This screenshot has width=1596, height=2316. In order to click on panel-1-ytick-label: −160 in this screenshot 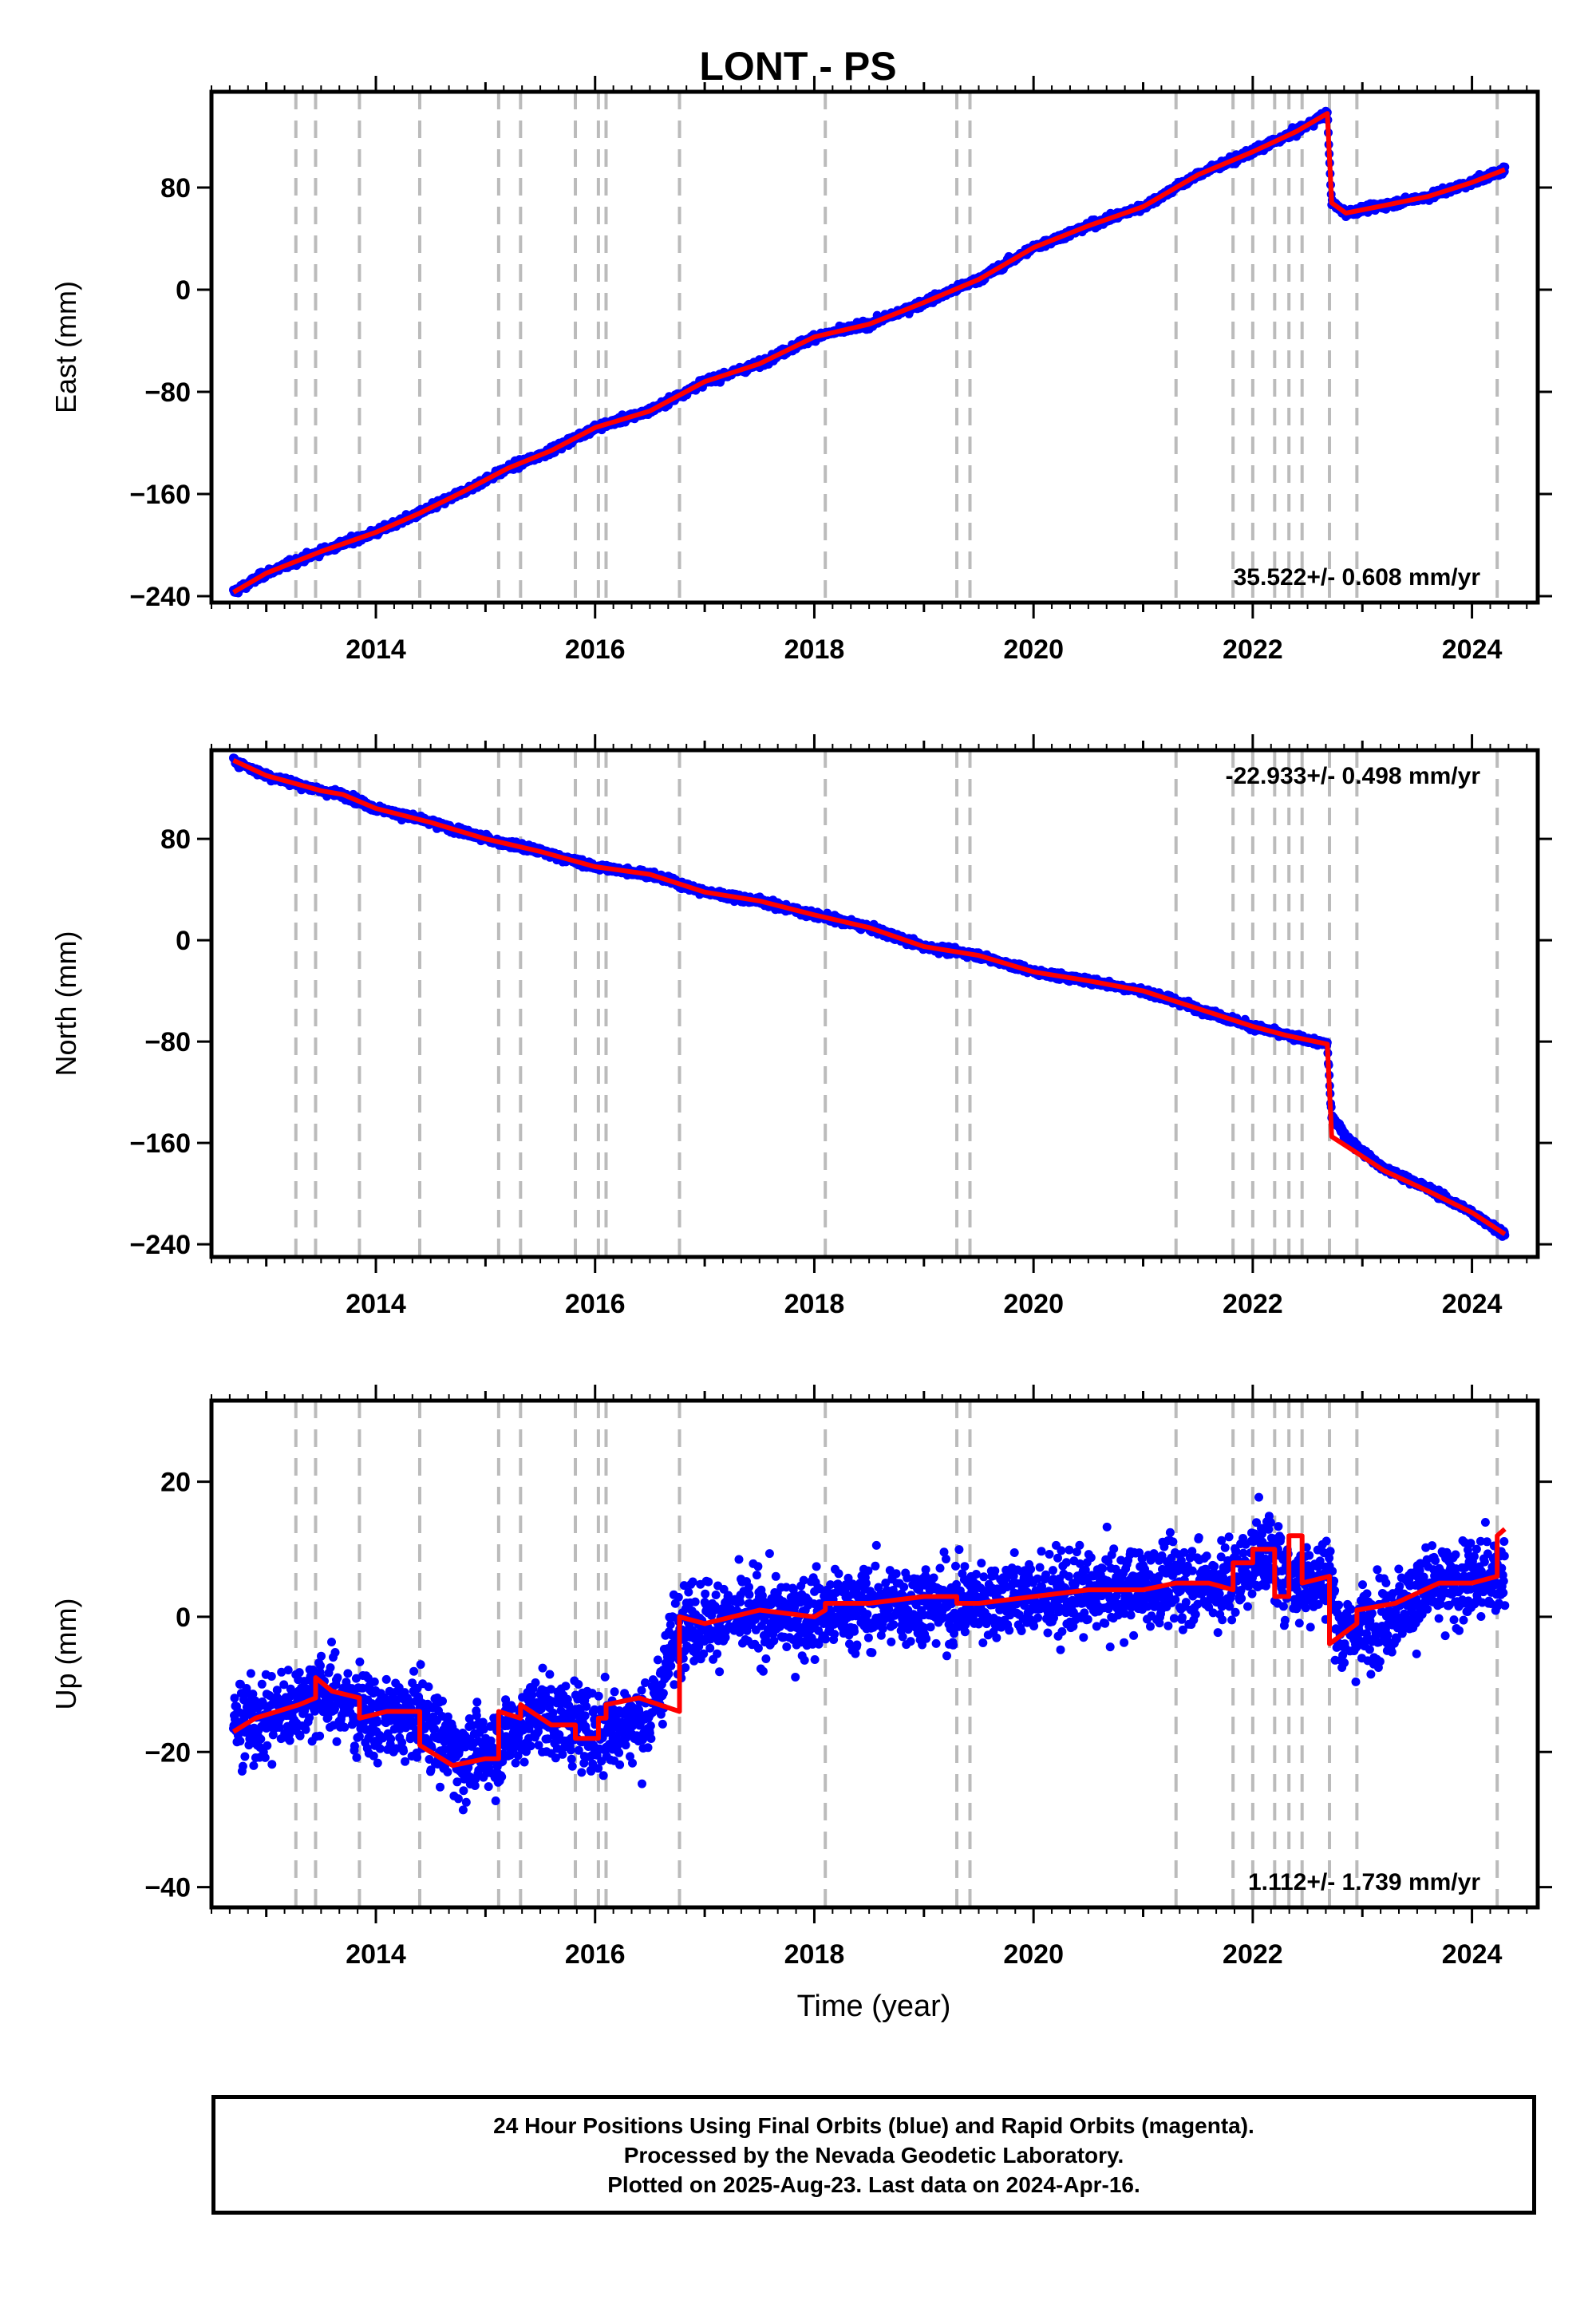, I will do `click(160, 495)`.